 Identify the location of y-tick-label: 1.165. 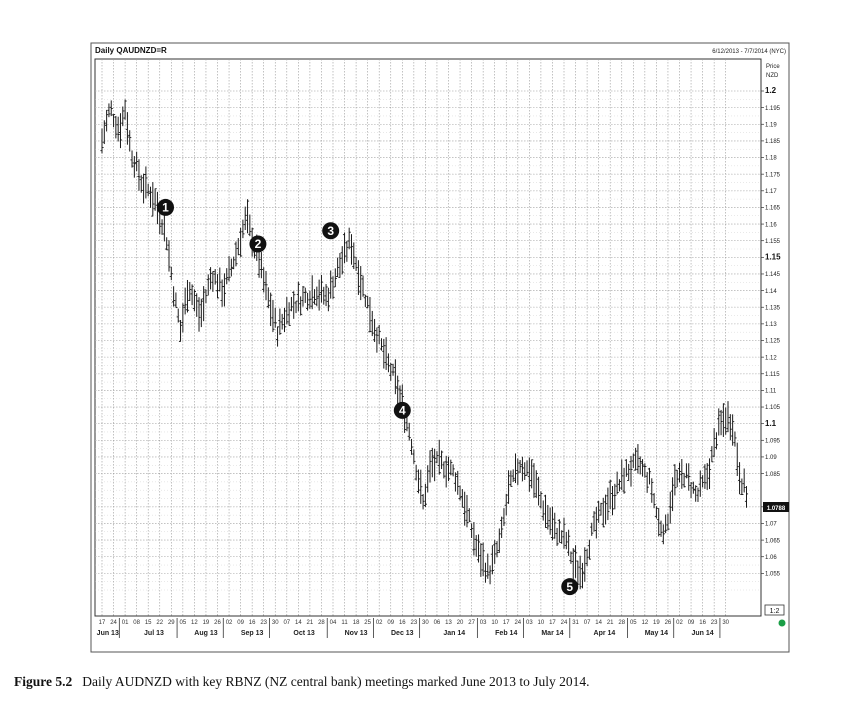
(773, 209).